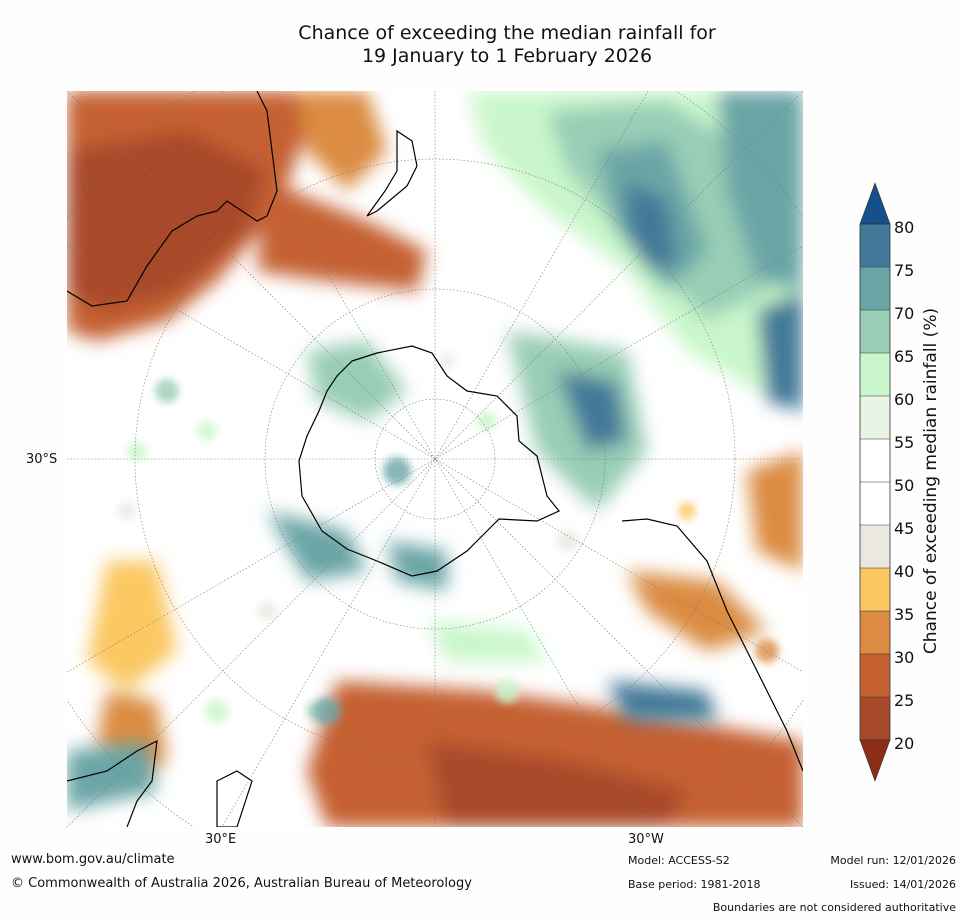  Describe the element at coordinates (392, 173) in the screenshot. I see `new-zealand-coastline` at that location.